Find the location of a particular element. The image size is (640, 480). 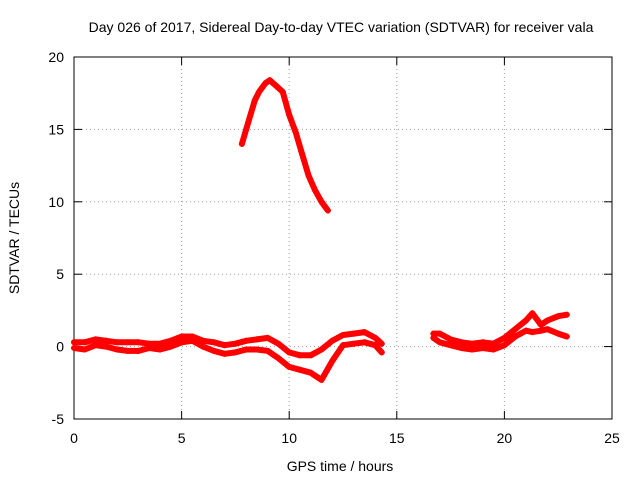

x-axis-label: GPS time / hours is located at coordinates (340, 466).